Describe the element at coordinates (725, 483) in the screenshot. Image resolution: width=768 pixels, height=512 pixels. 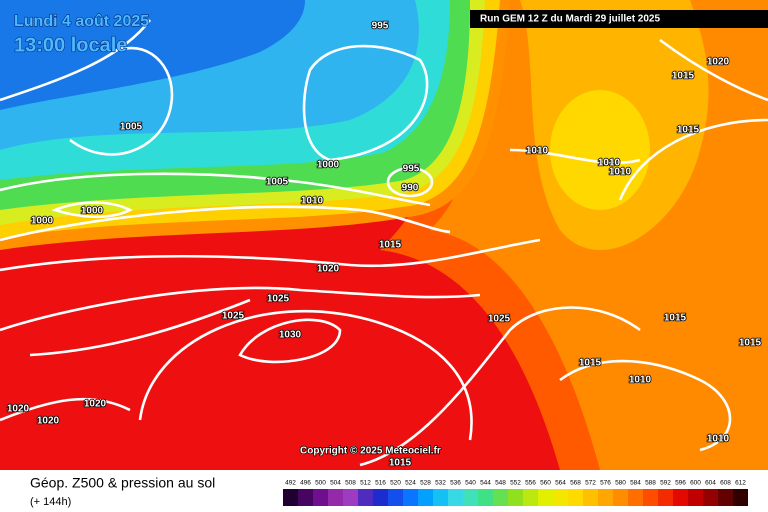
I see `colorbar-label: 608` at that location.